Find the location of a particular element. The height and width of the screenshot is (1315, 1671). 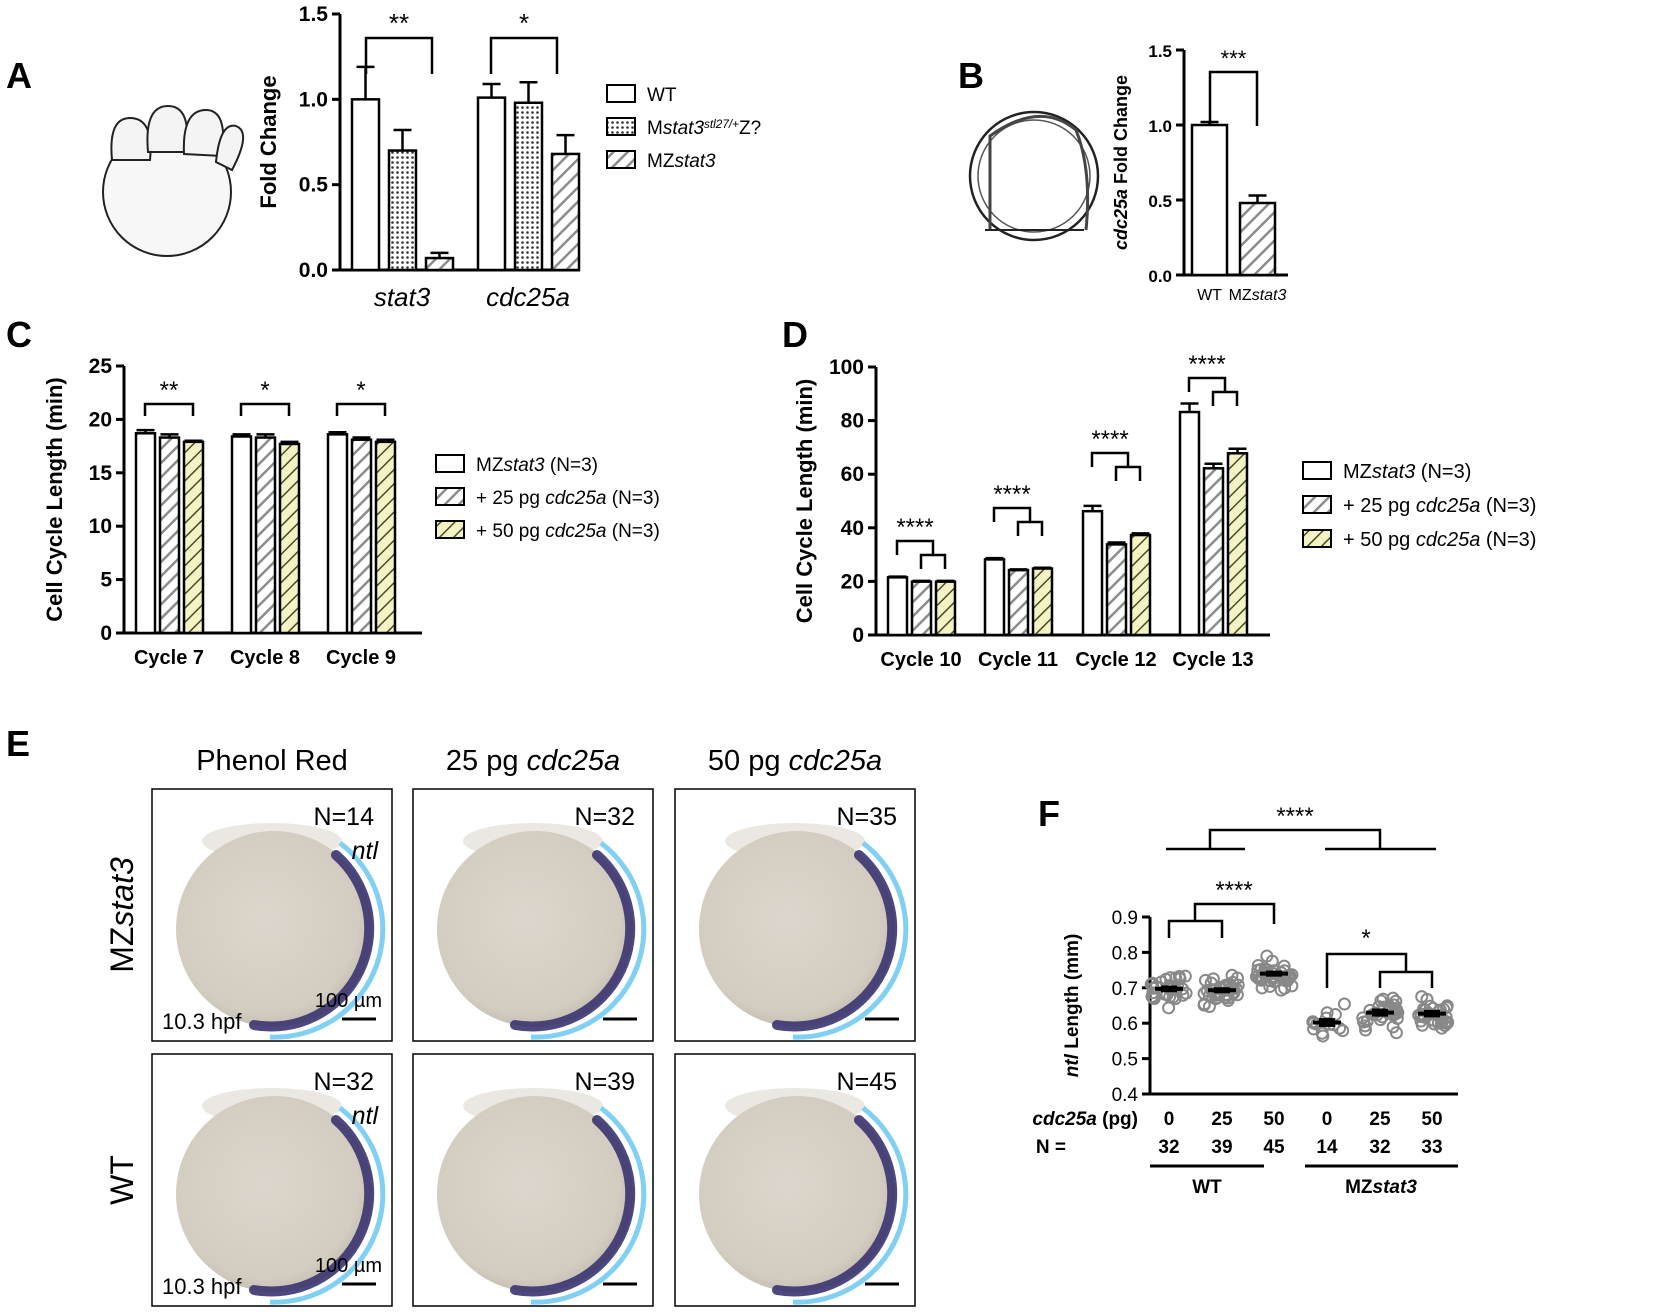

embryo-image-cell: N=14 ntl 10.3 hpf 100 µm is located at coordinates (272, 915).